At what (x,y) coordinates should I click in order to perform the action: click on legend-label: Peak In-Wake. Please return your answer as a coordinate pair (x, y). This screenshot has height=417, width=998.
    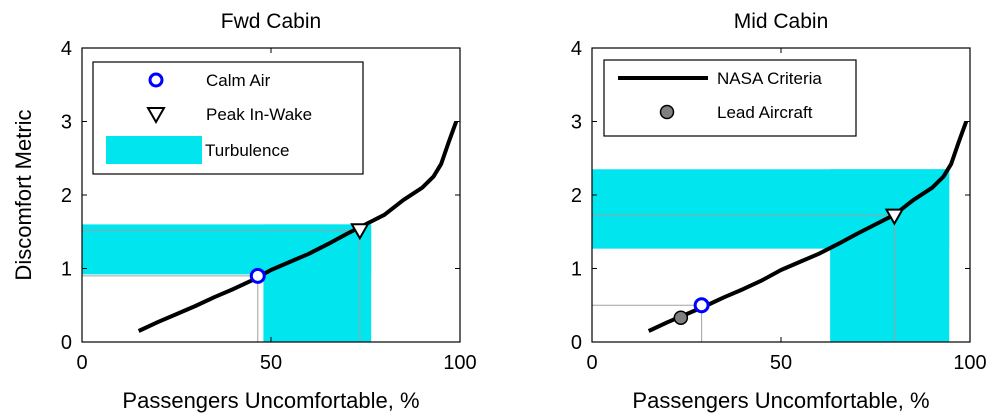
    Looking at the image, I should click on (259, 114).